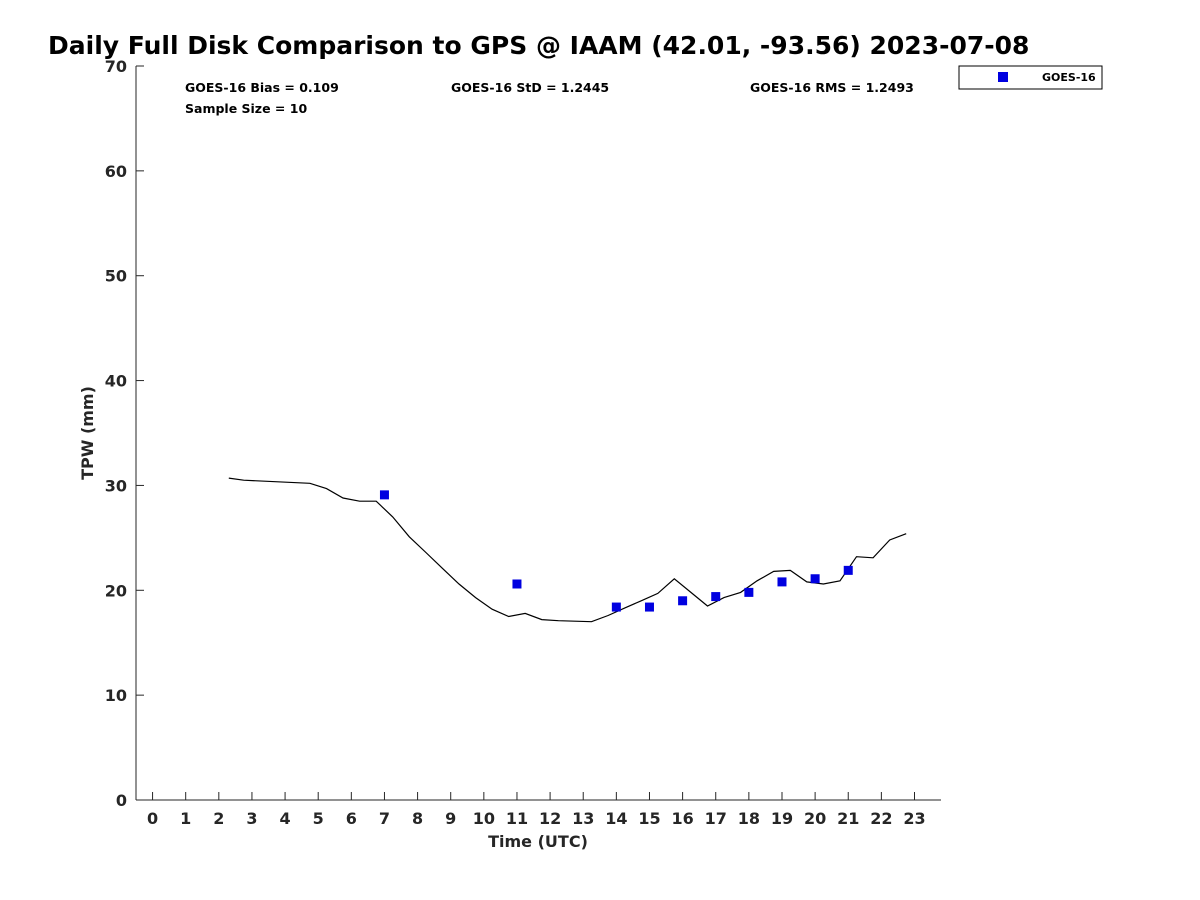 Image resolution: width=1200 pixels, height=900 pixels. Describe the element at coordinates (832, 87) in the screenshot. I see `rms-stat: GOES-16 RMS = 1.2493` at that location.